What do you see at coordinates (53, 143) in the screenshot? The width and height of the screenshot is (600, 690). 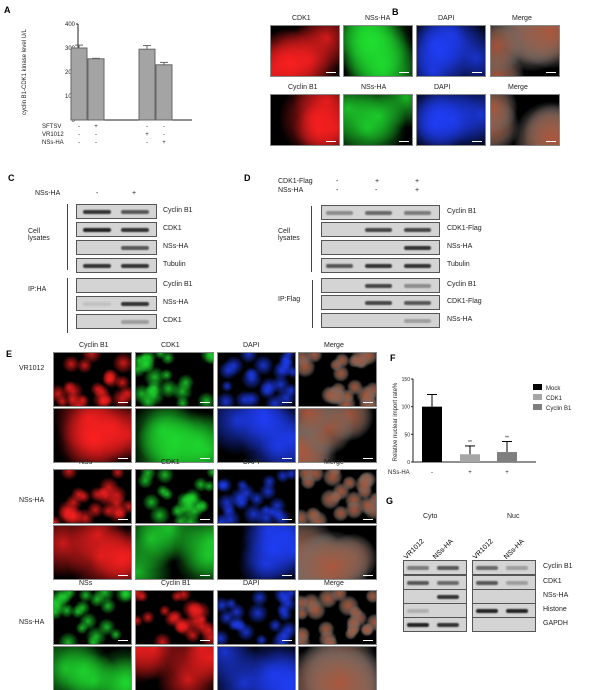 I see `condition-label: NSs-HA` at bounding box center [53, 143].